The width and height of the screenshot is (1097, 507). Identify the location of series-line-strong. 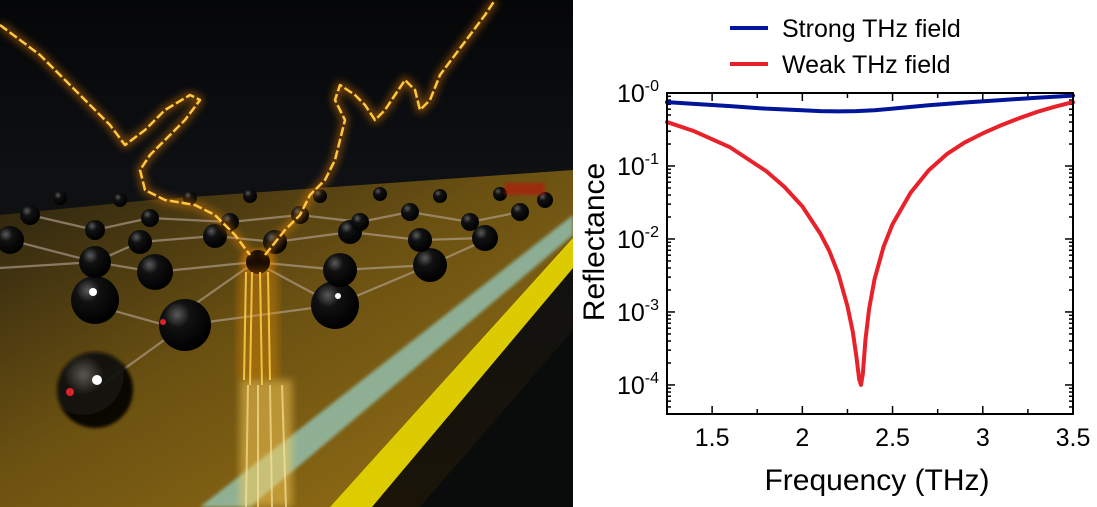
(870, 103).